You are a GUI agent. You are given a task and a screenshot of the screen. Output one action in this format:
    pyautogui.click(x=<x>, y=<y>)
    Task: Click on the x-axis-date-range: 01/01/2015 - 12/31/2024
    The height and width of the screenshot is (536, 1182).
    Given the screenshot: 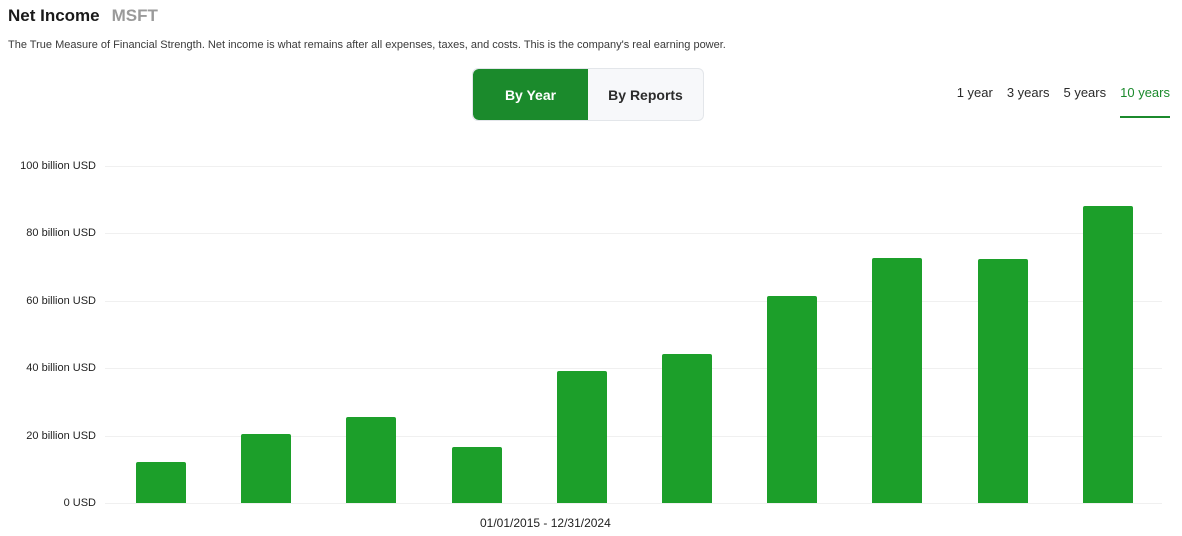 What is the action you would take?
    pyautogui.click(x=545, y=523)
    